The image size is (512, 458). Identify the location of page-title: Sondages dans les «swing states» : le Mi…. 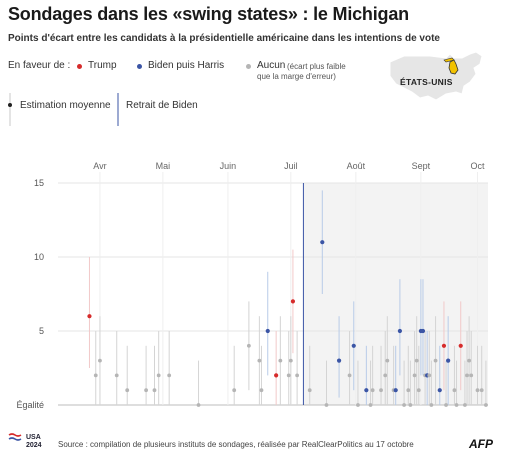
(208, 14).